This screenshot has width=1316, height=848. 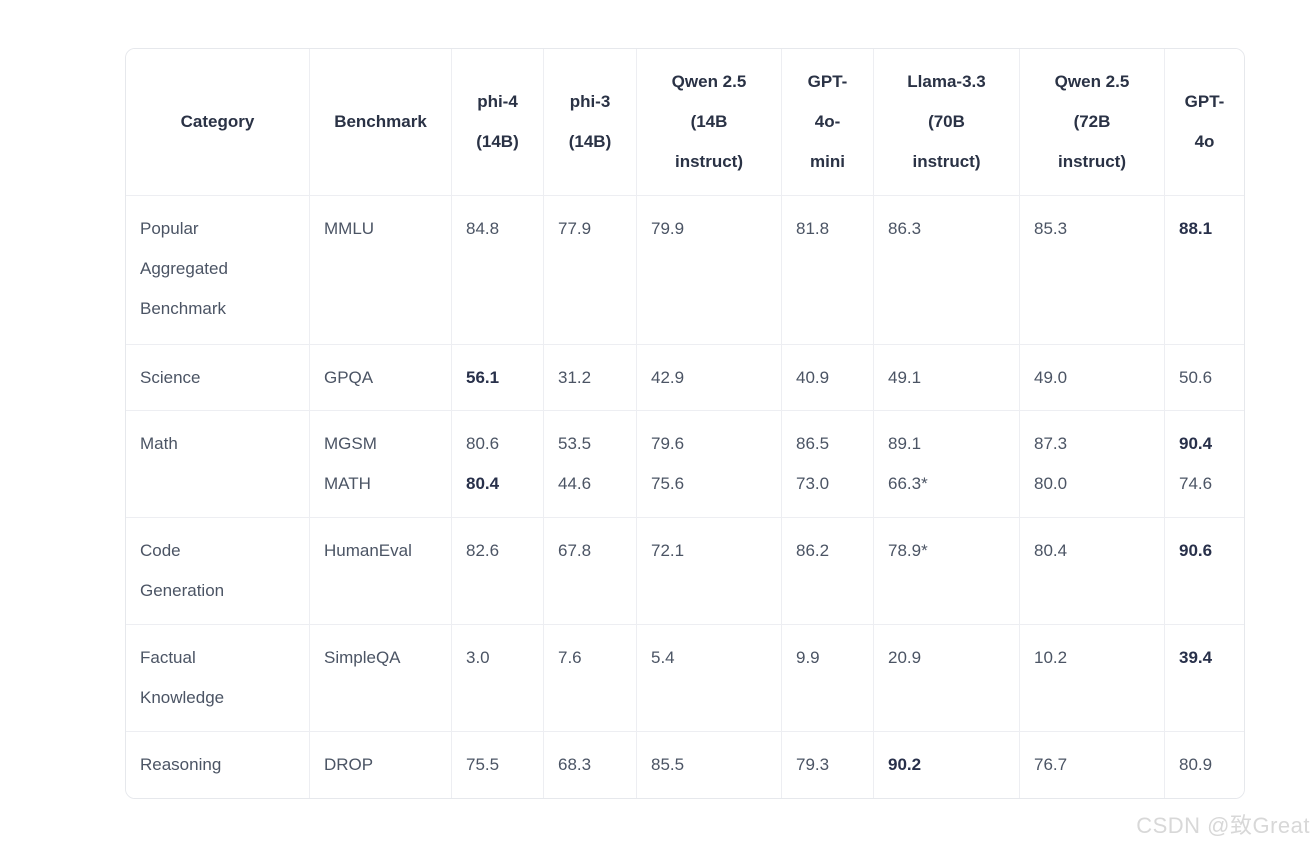 What do you see at coordinates (908, 550) in the screenshot?
I see `cell-value: 78.9*` at bounding box center [908, 550].